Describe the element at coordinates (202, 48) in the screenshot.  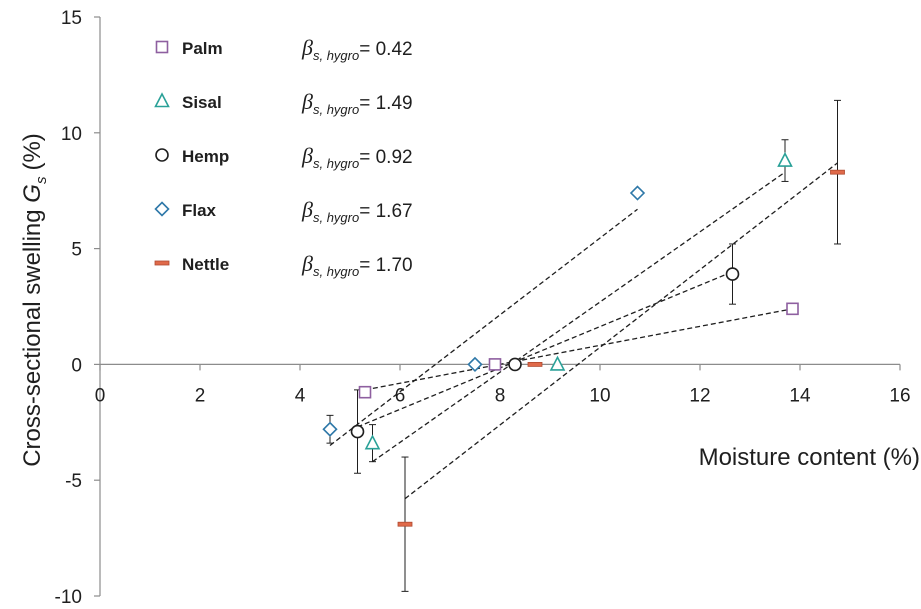
I see `legend-label-palm: Palm` at that location.